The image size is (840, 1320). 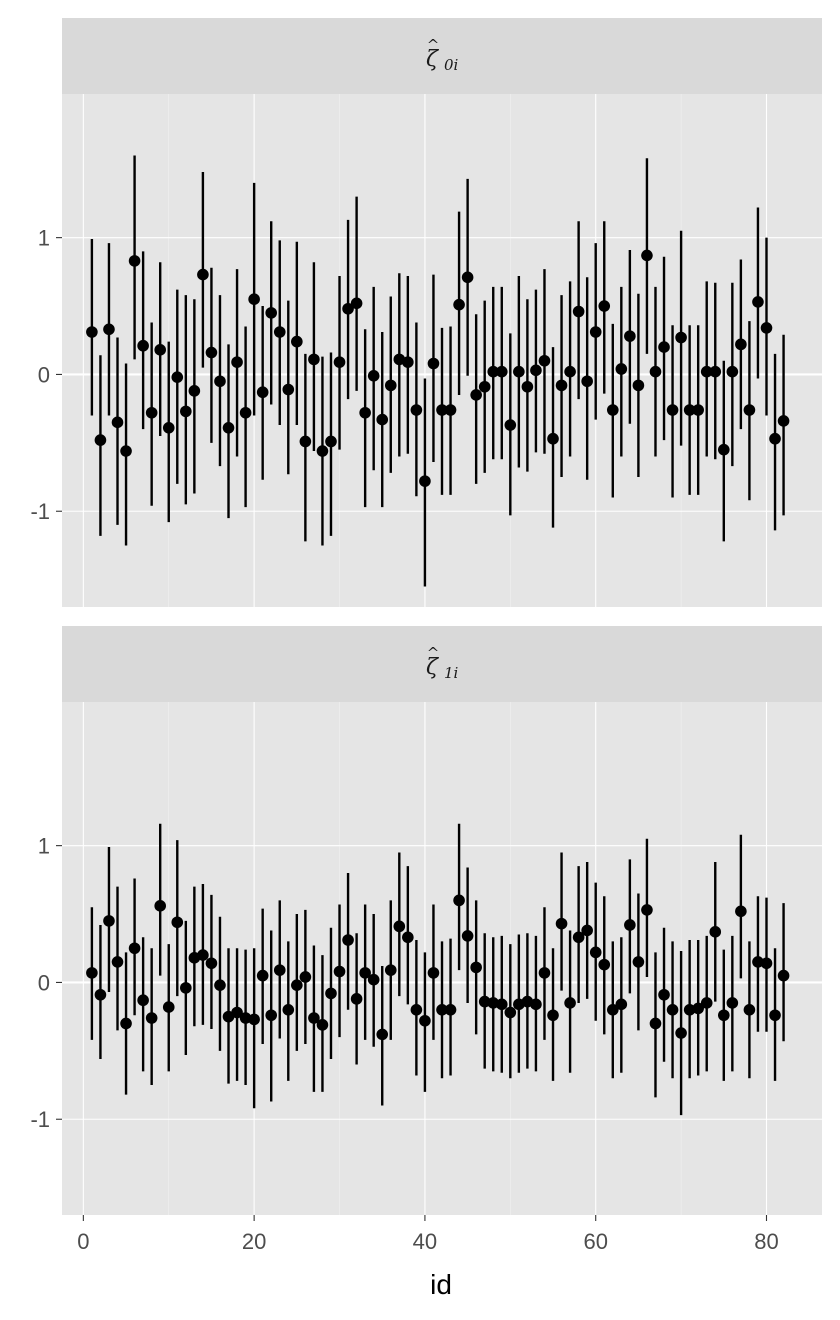 I want to click on x-tick-label: 60, so click(x=595, y=1241).